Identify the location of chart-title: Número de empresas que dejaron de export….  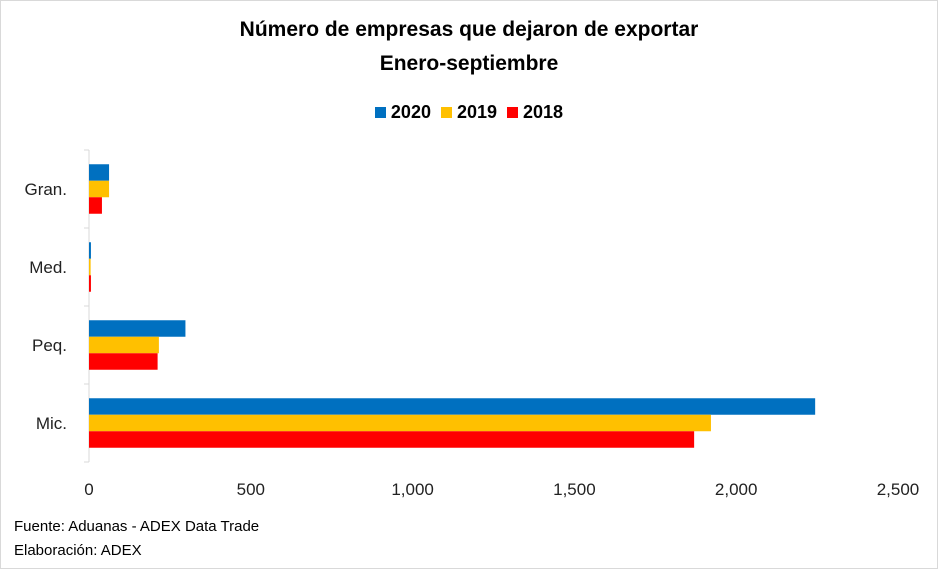
(469, 29).